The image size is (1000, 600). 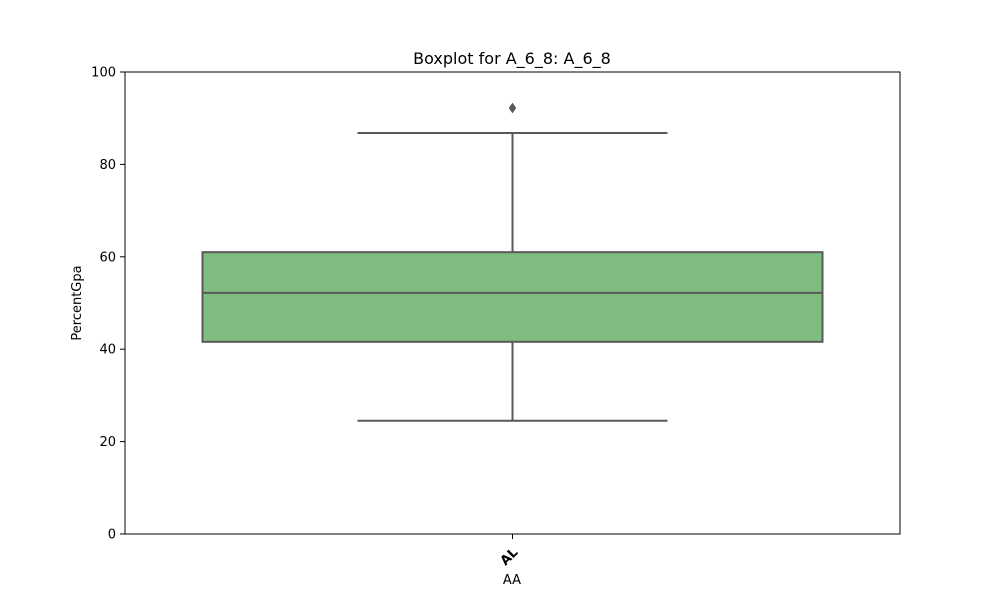 What do you see at coordinates (107, 350) in the screenshot?
I see `y-tick-label: 40` at bounding box center [107, 350].